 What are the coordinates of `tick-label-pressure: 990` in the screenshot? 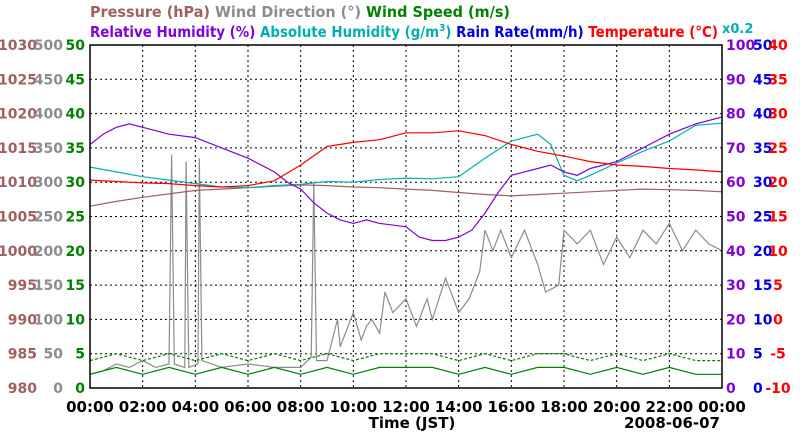 It's located at (22, 320).